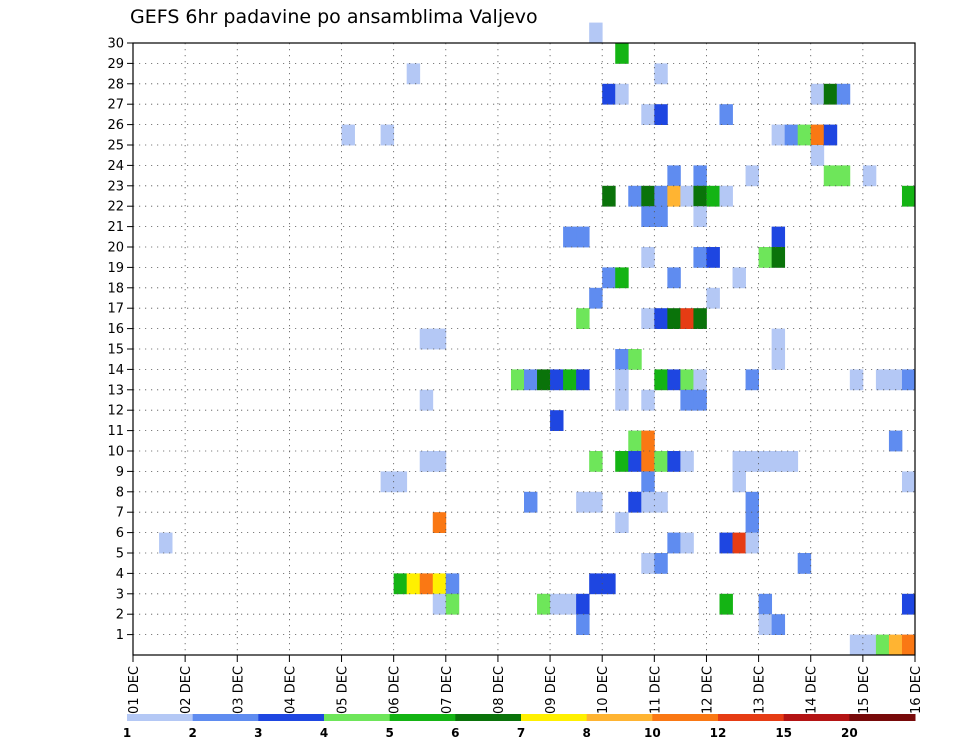 This screenshot has width=960, height=742. Describe the element at coordinates (115, 390) in the screenshot. I see `y-tick-label: 13` at that location.